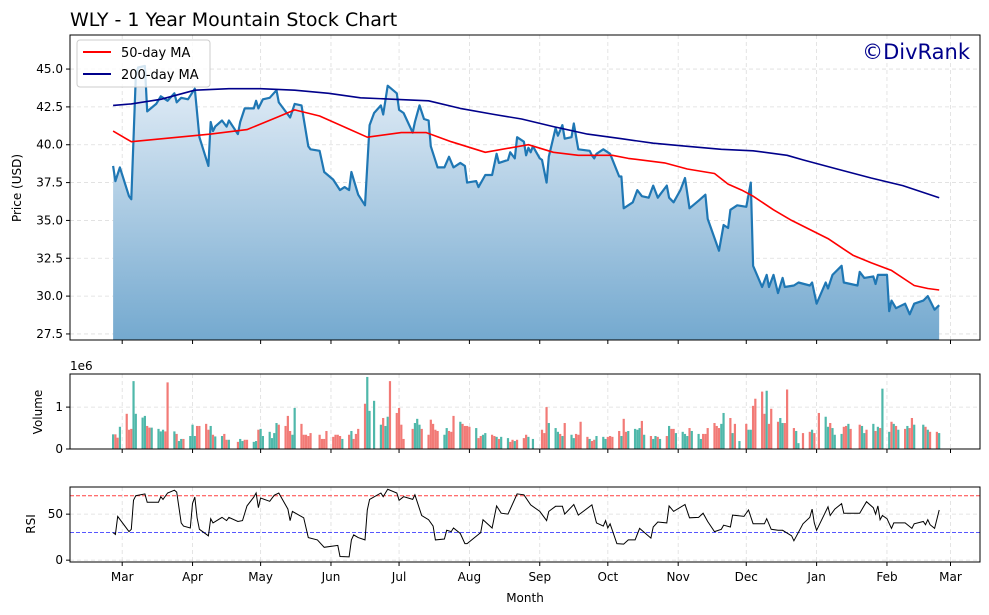  What do you see at coordinates (950, 577) in the screenshot?
I see `x-tick-label: Mar` at bounding box center [950, 577].